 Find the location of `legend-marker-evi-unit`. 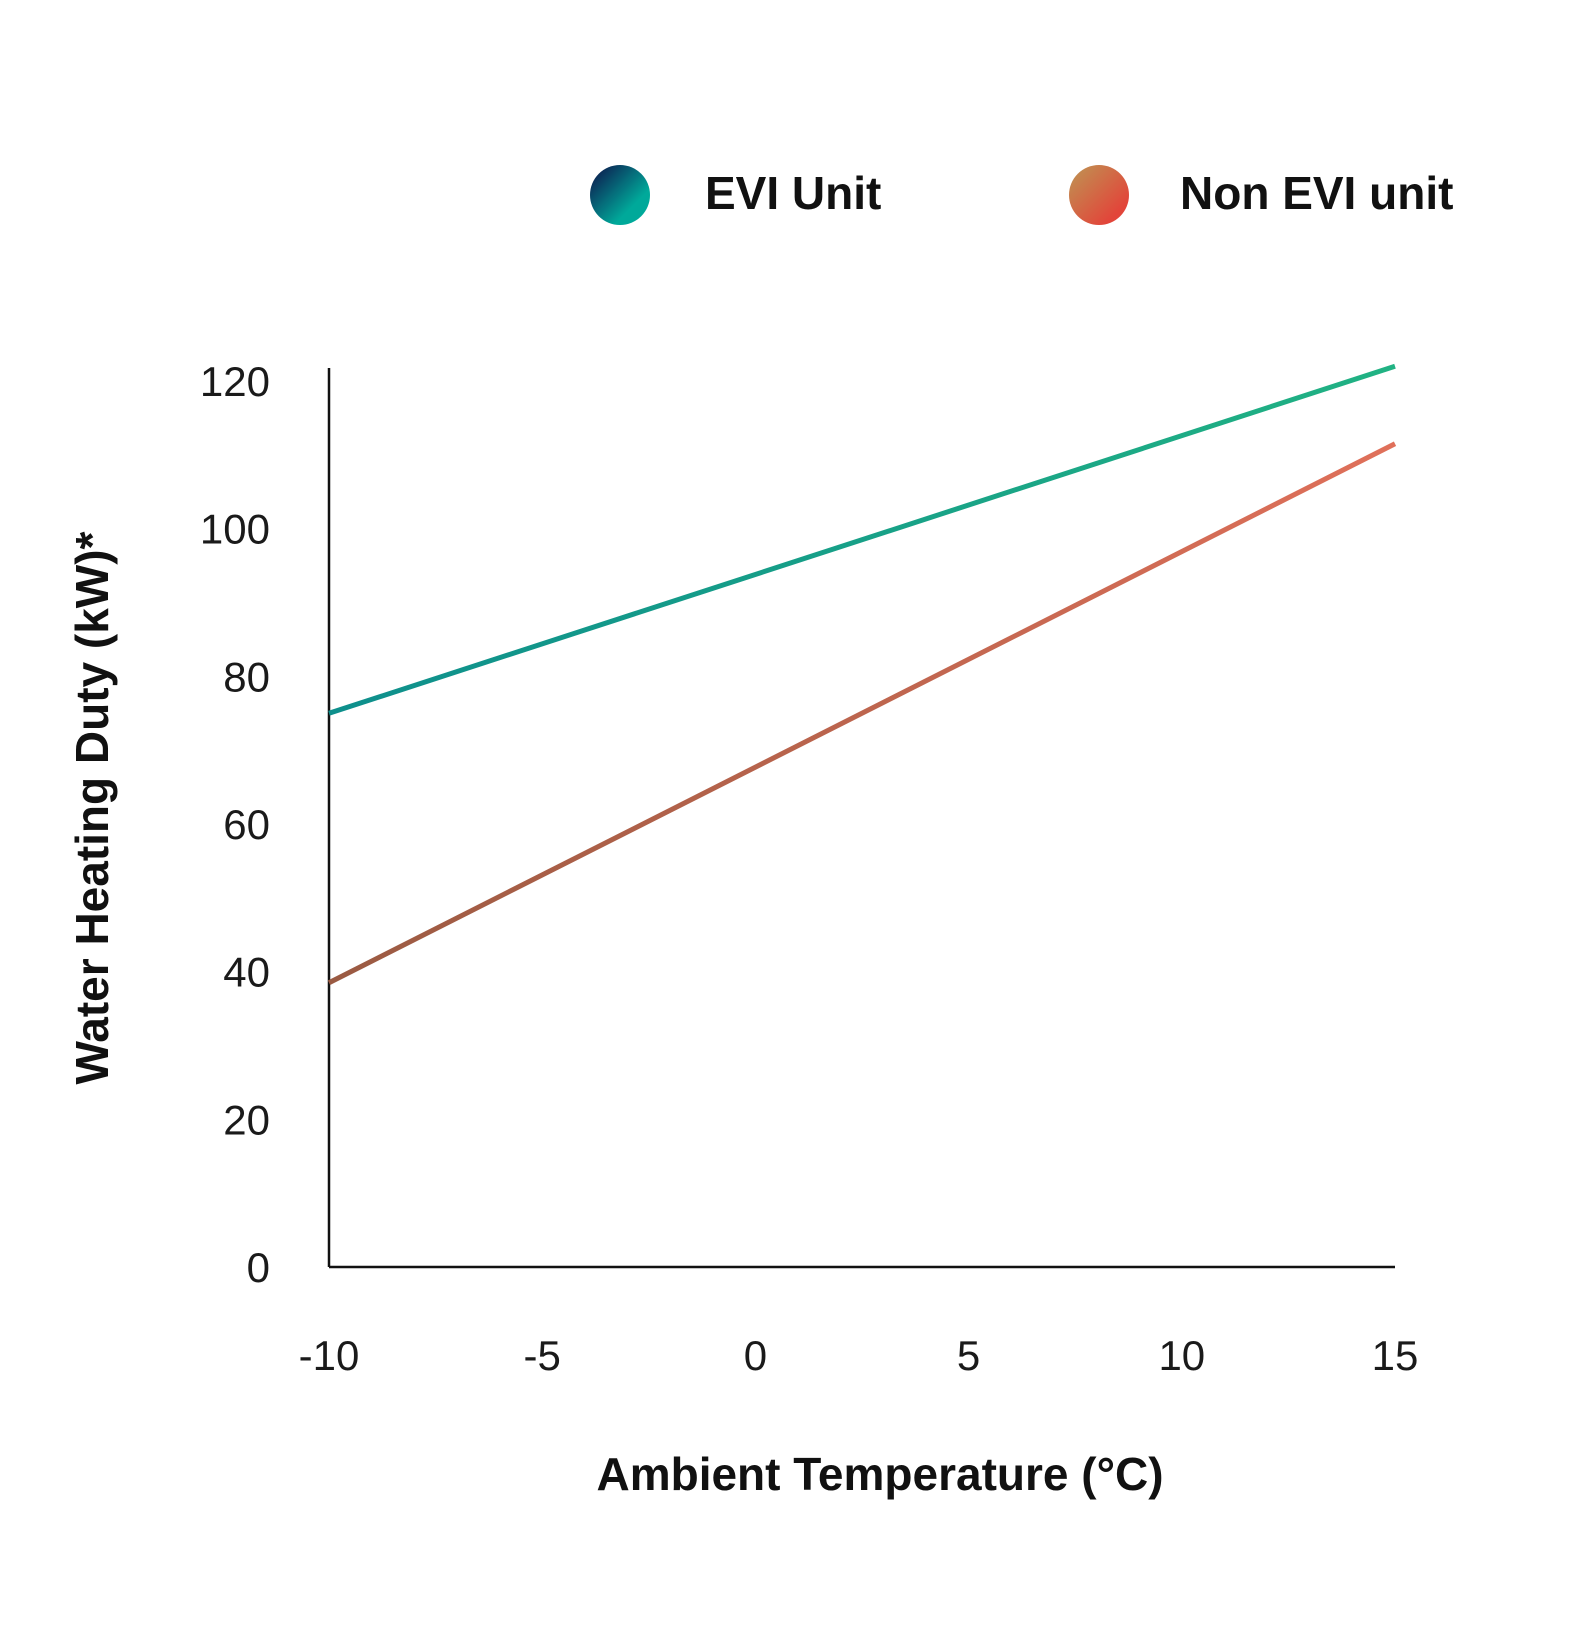

legend-marker-evi-unit is located at coordinates (620, 195).